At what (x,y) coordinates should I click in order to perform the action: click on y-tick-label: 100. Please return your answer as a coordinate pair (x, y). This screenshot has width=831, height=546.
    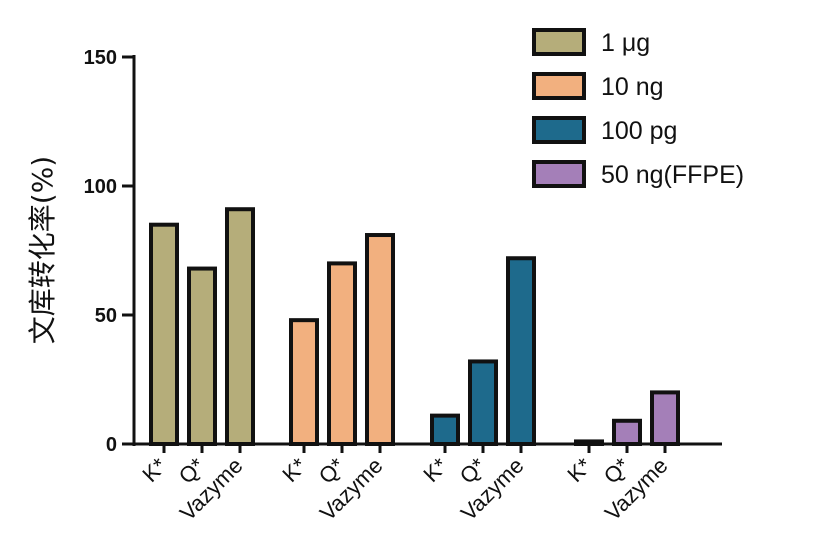
    Looking at the image, I should click on (100, 187).